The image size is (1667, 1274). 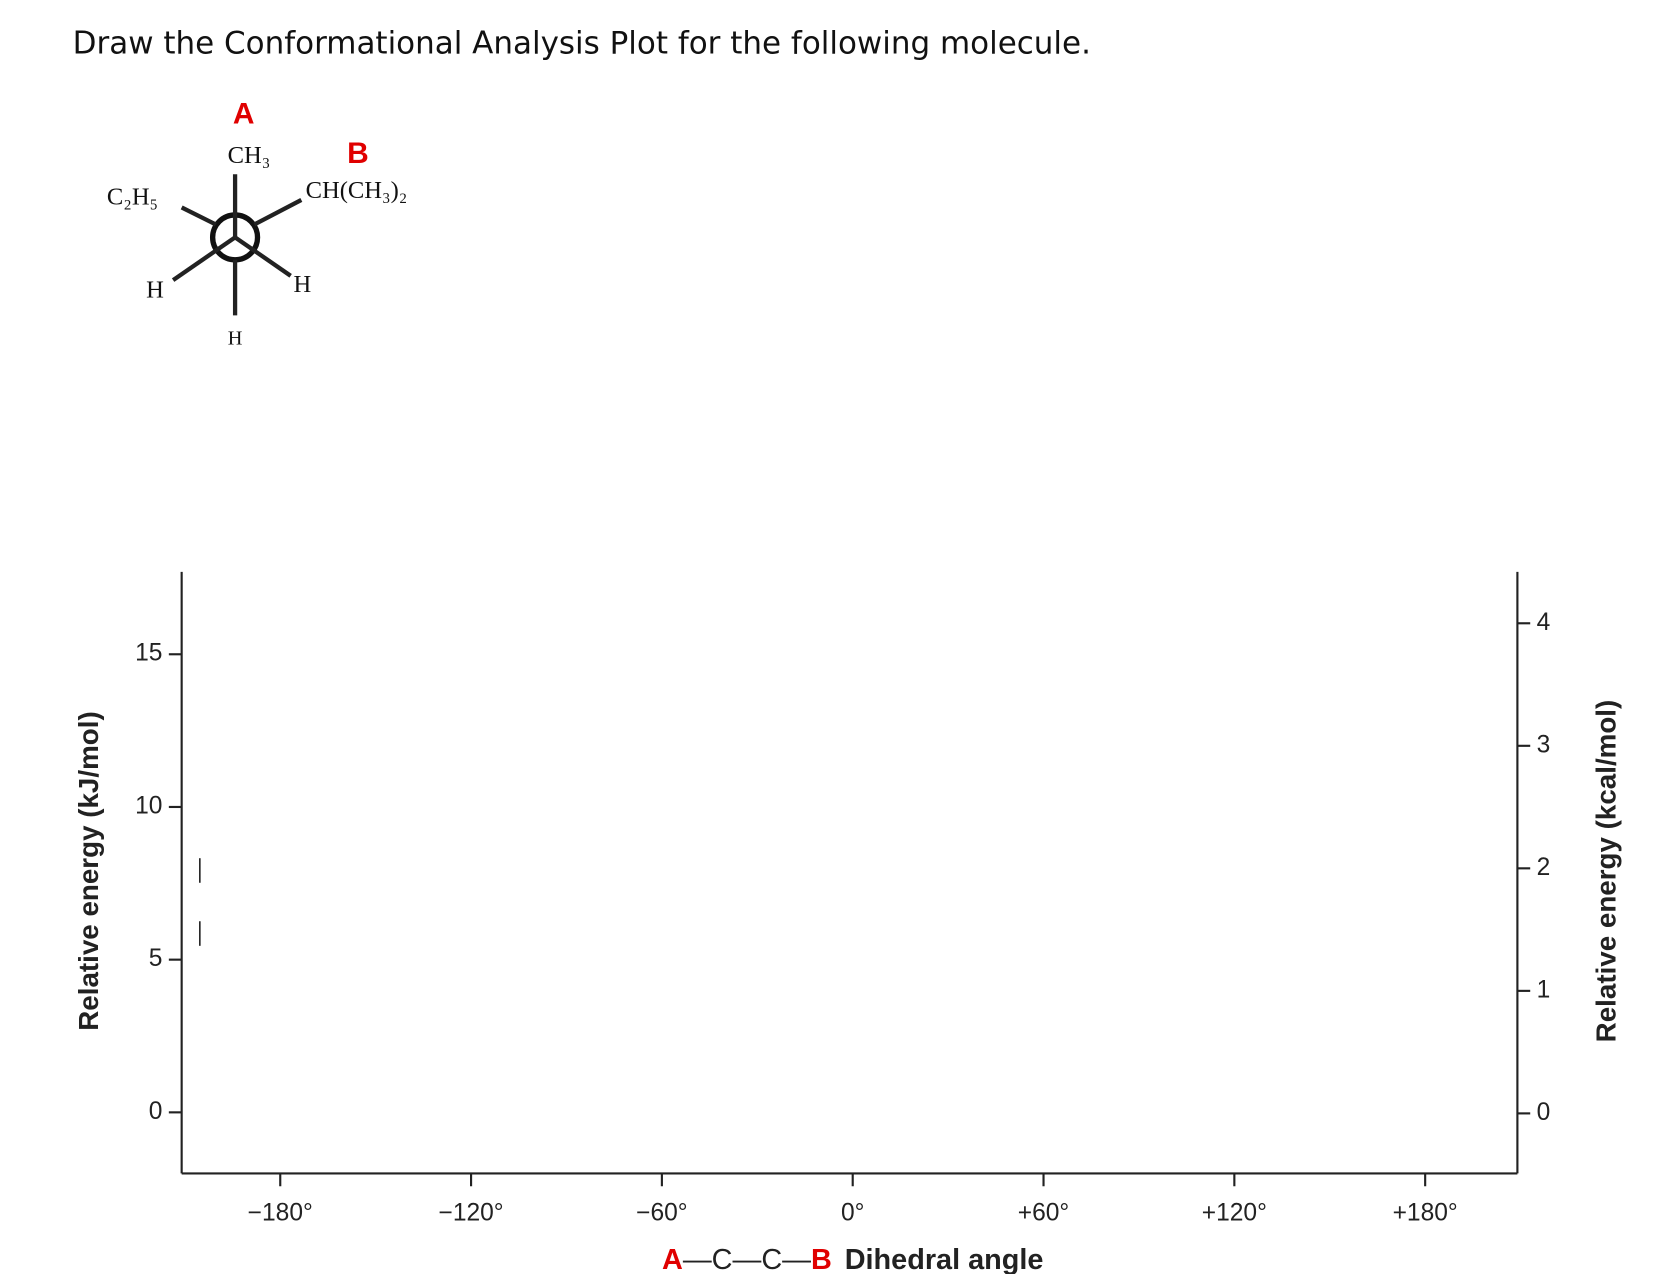 What do you see at coordinates (1544, 1112) in the screenshot?
I see `y2-tick-label: 0` at bounding box center [1544, 1112].